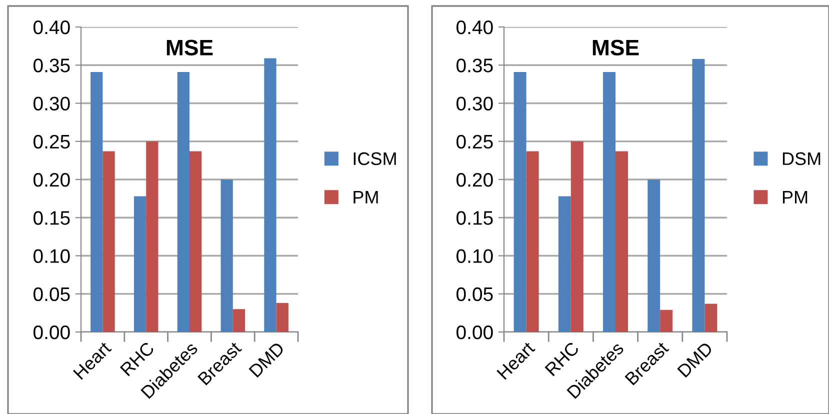 The width and height of the screenshot is (829, 414). I want to click on legend-label: ICSM, so click(375, 159).